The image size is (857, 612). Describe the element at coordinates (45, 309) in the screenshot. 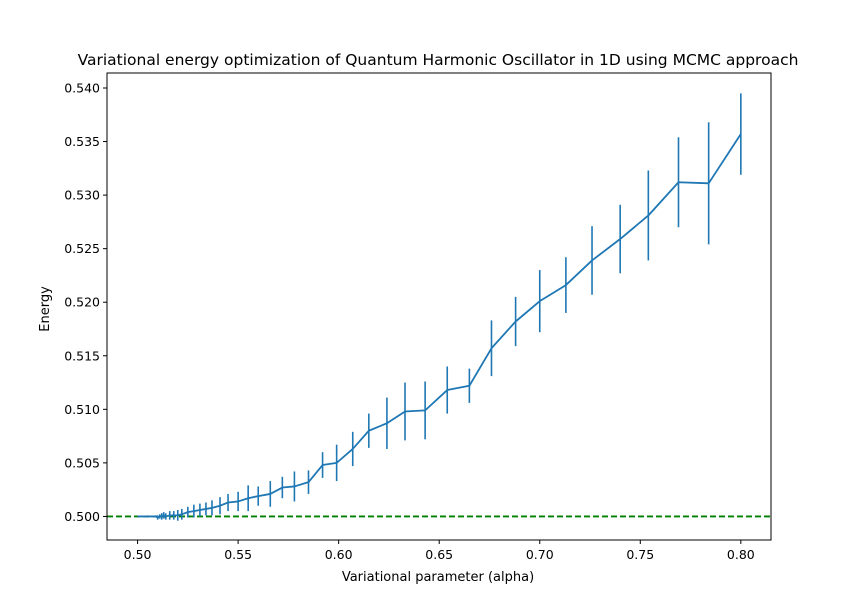

I see `y-axis-label: Energy` at that location.